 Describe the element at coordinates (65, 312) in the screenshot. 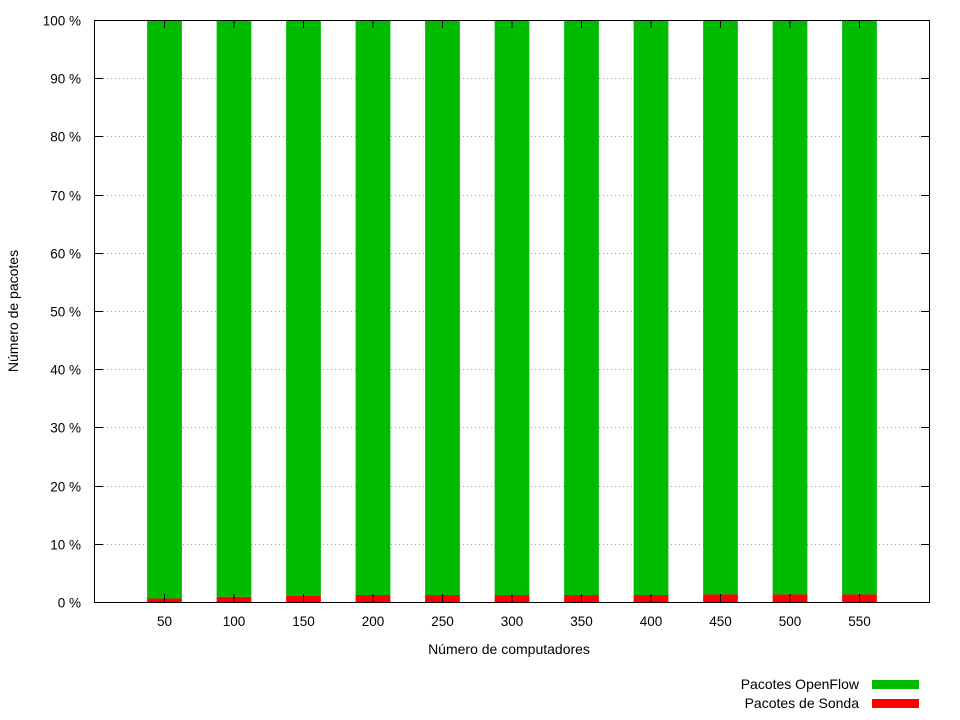

I see `y-tick-label: 50 %` at that location.